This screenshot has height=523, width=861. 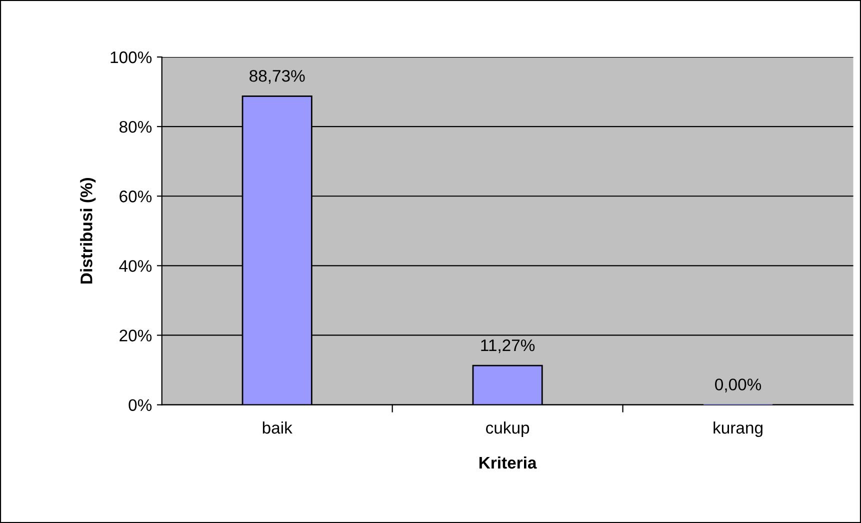 What do you see at coordinates (508, 346) in the screenshot?
I see `data-label: 11,27%` at bounding box center [508, 346].